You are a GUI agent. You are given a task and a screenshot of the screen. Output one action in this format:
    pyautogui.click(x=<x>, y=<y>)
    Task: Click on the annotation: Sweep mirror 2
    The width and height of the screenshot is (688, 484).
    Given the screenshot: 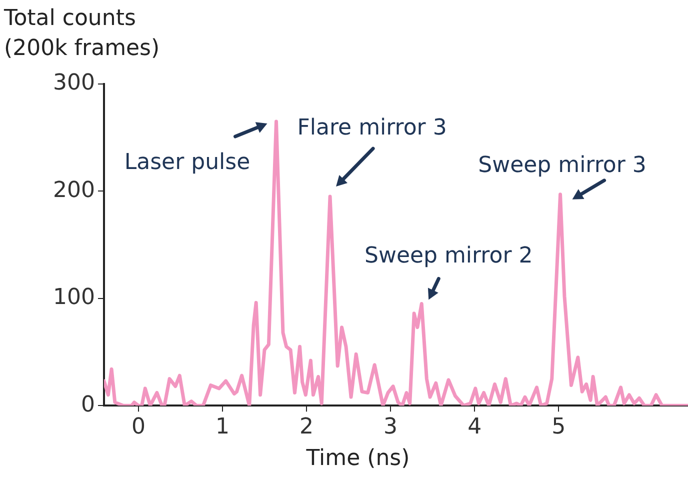 What is the action you would take?
    pyautogui.click(x=448, y=255)
    